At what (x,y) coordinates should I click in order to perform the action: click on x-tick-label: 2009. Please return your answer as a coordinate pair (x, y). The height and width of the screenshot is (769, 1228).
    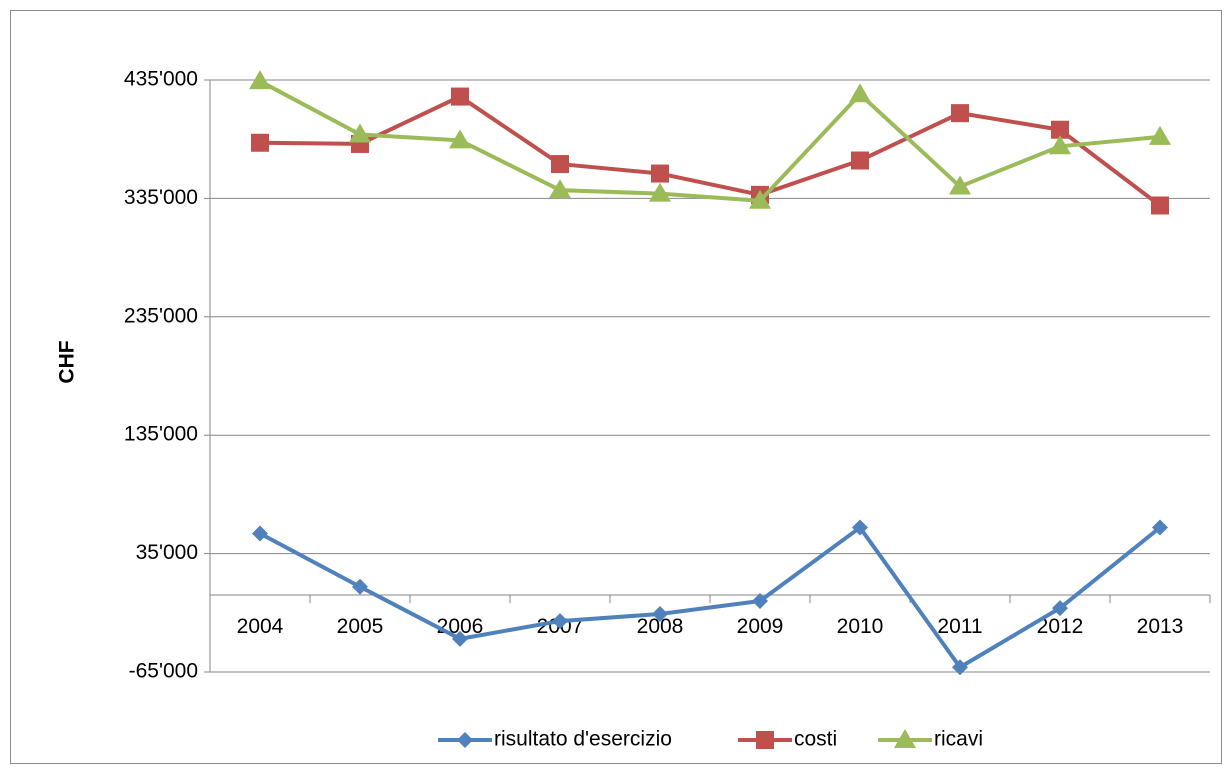
    Looking at the image, I should click on (760, 626).